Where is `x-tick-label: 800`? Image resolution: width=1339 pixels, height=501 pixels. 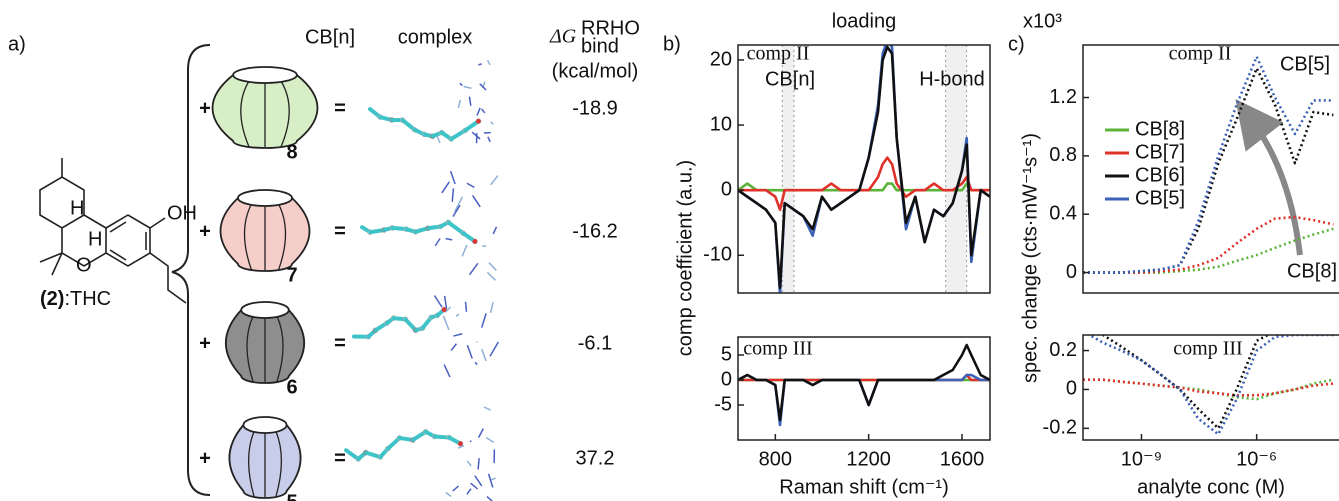
x-tick-label: 800 is located at coordinates (775, 459).